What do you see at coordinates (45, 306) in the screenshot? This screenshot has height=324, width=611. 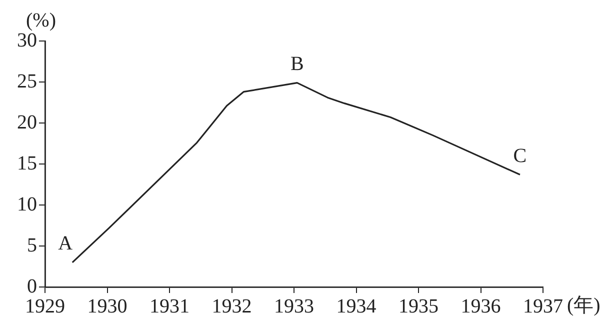 I see `x-tick-label: 1929` at bounding box center [45, 306].